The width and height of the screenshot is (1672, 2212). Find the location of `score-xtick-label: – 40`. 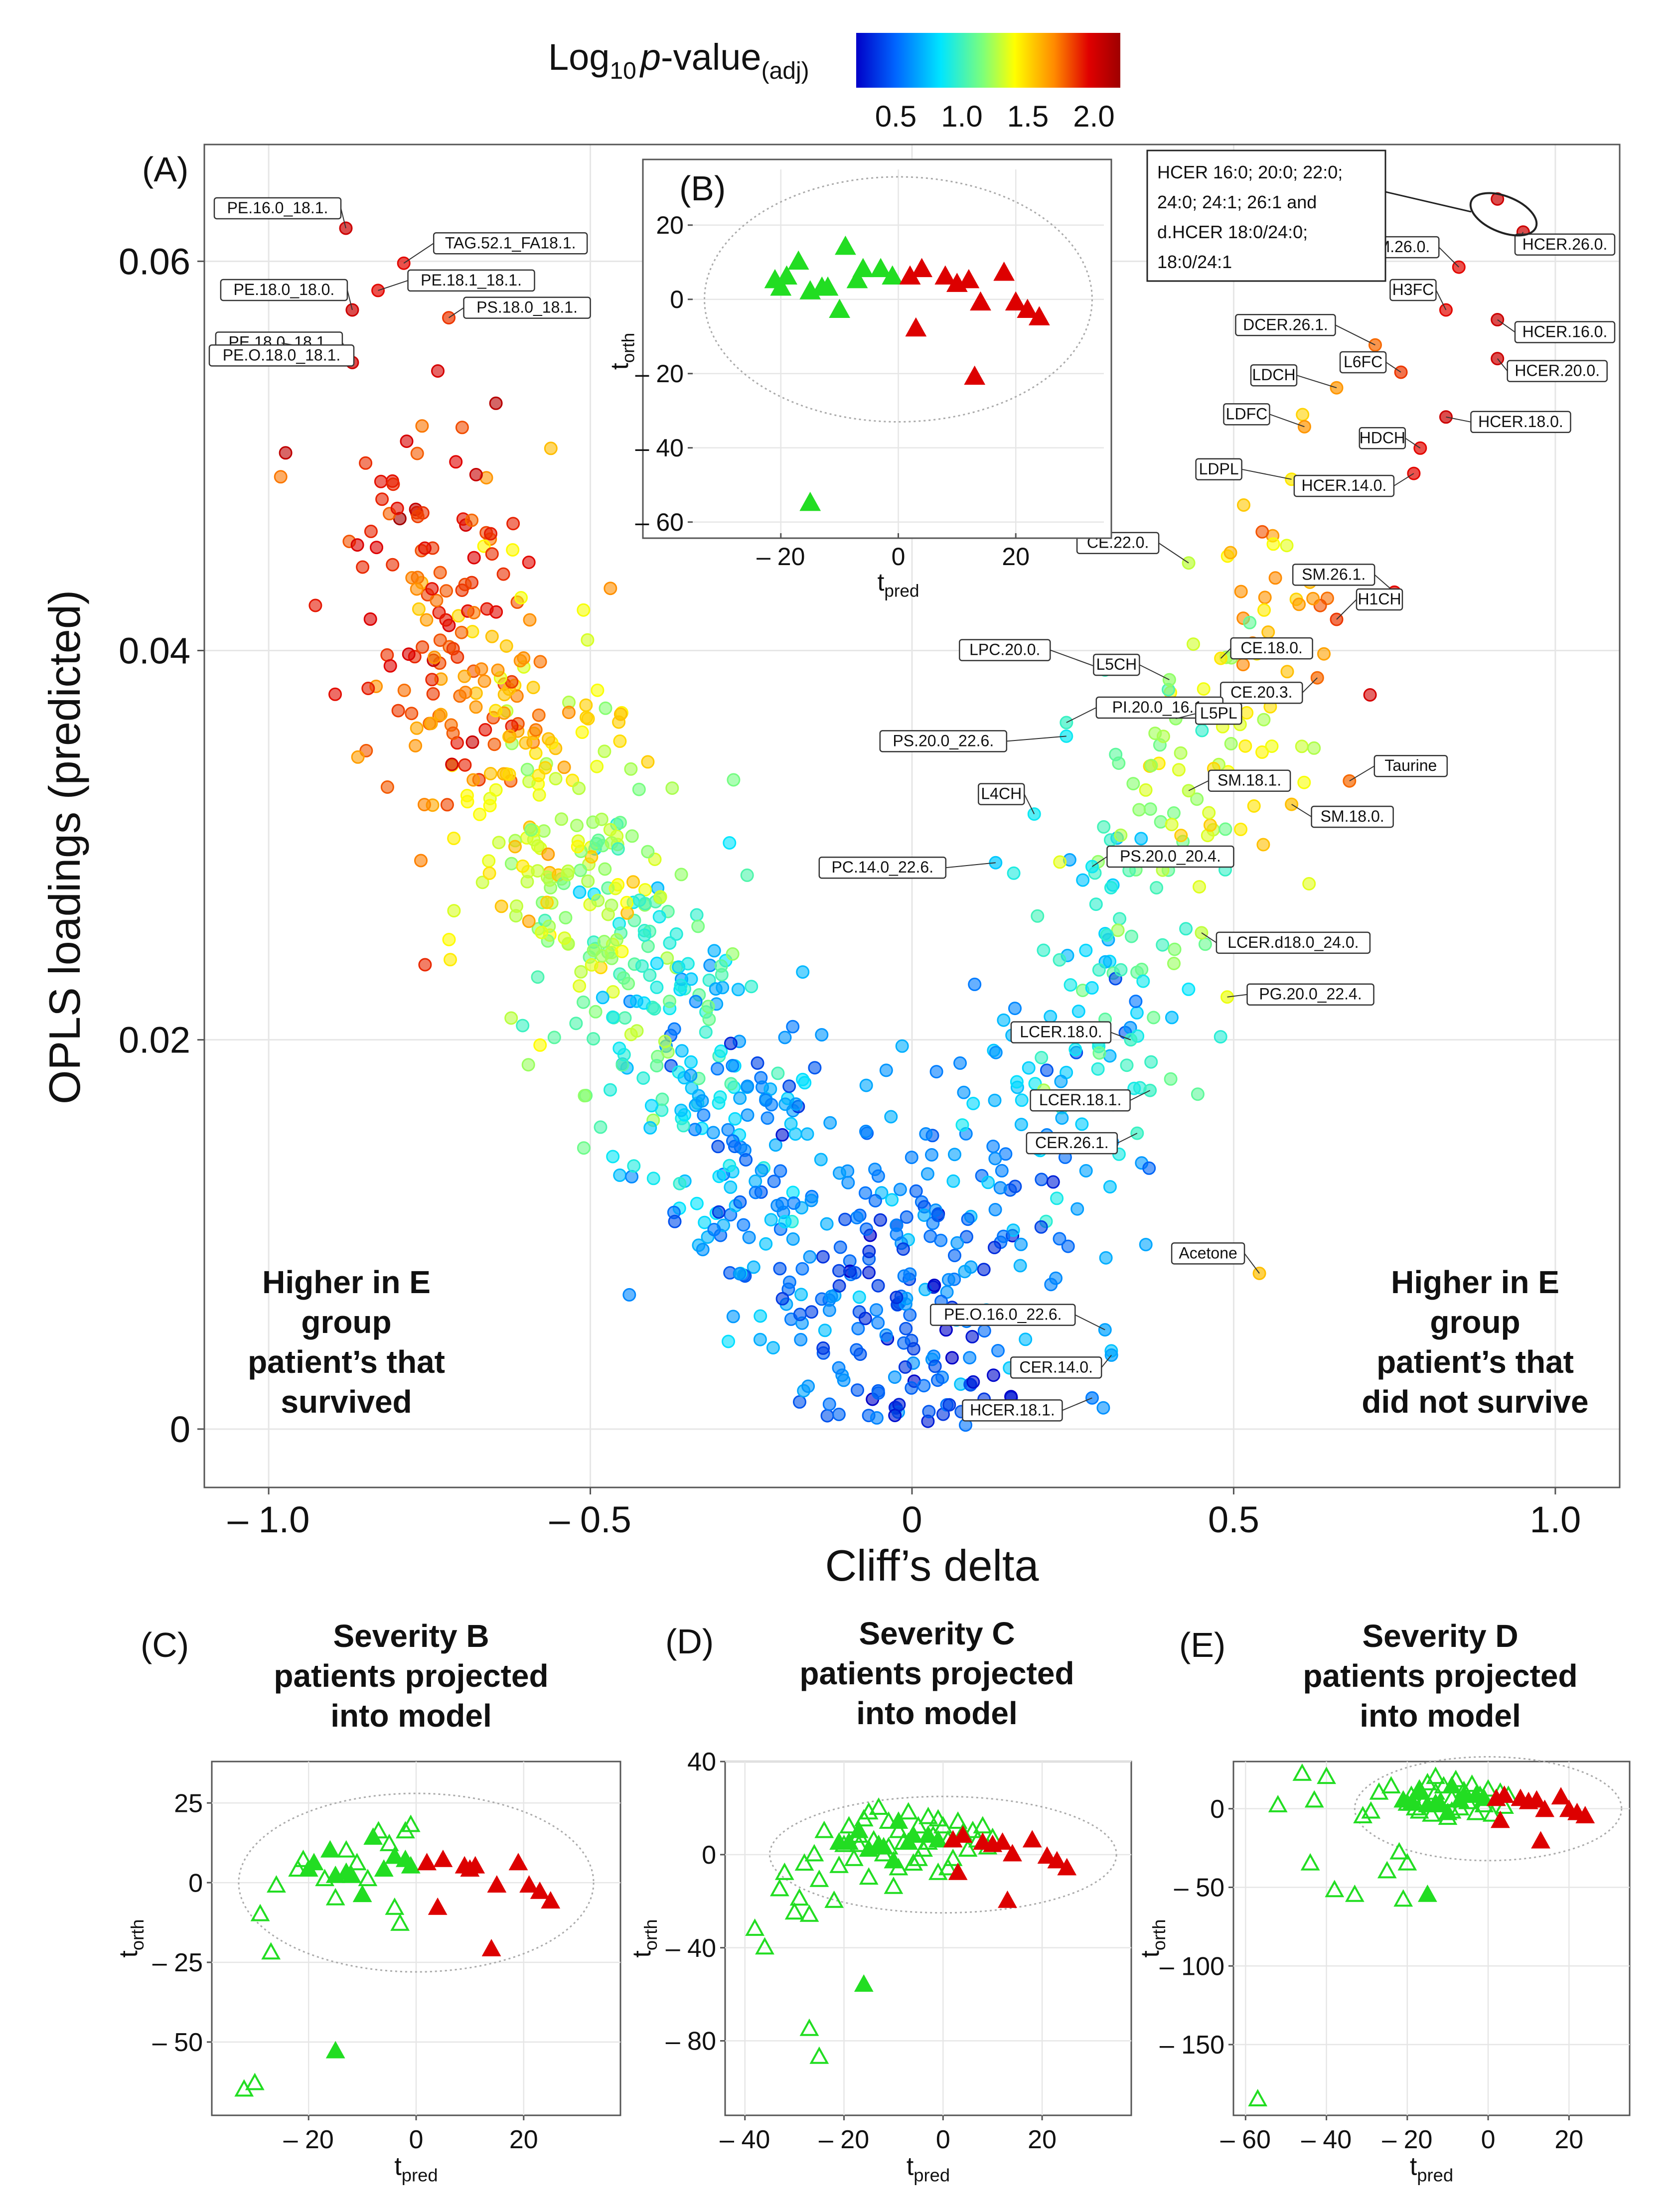

score-xtick-label: – 40 is located at coordinates (1327, 2139).